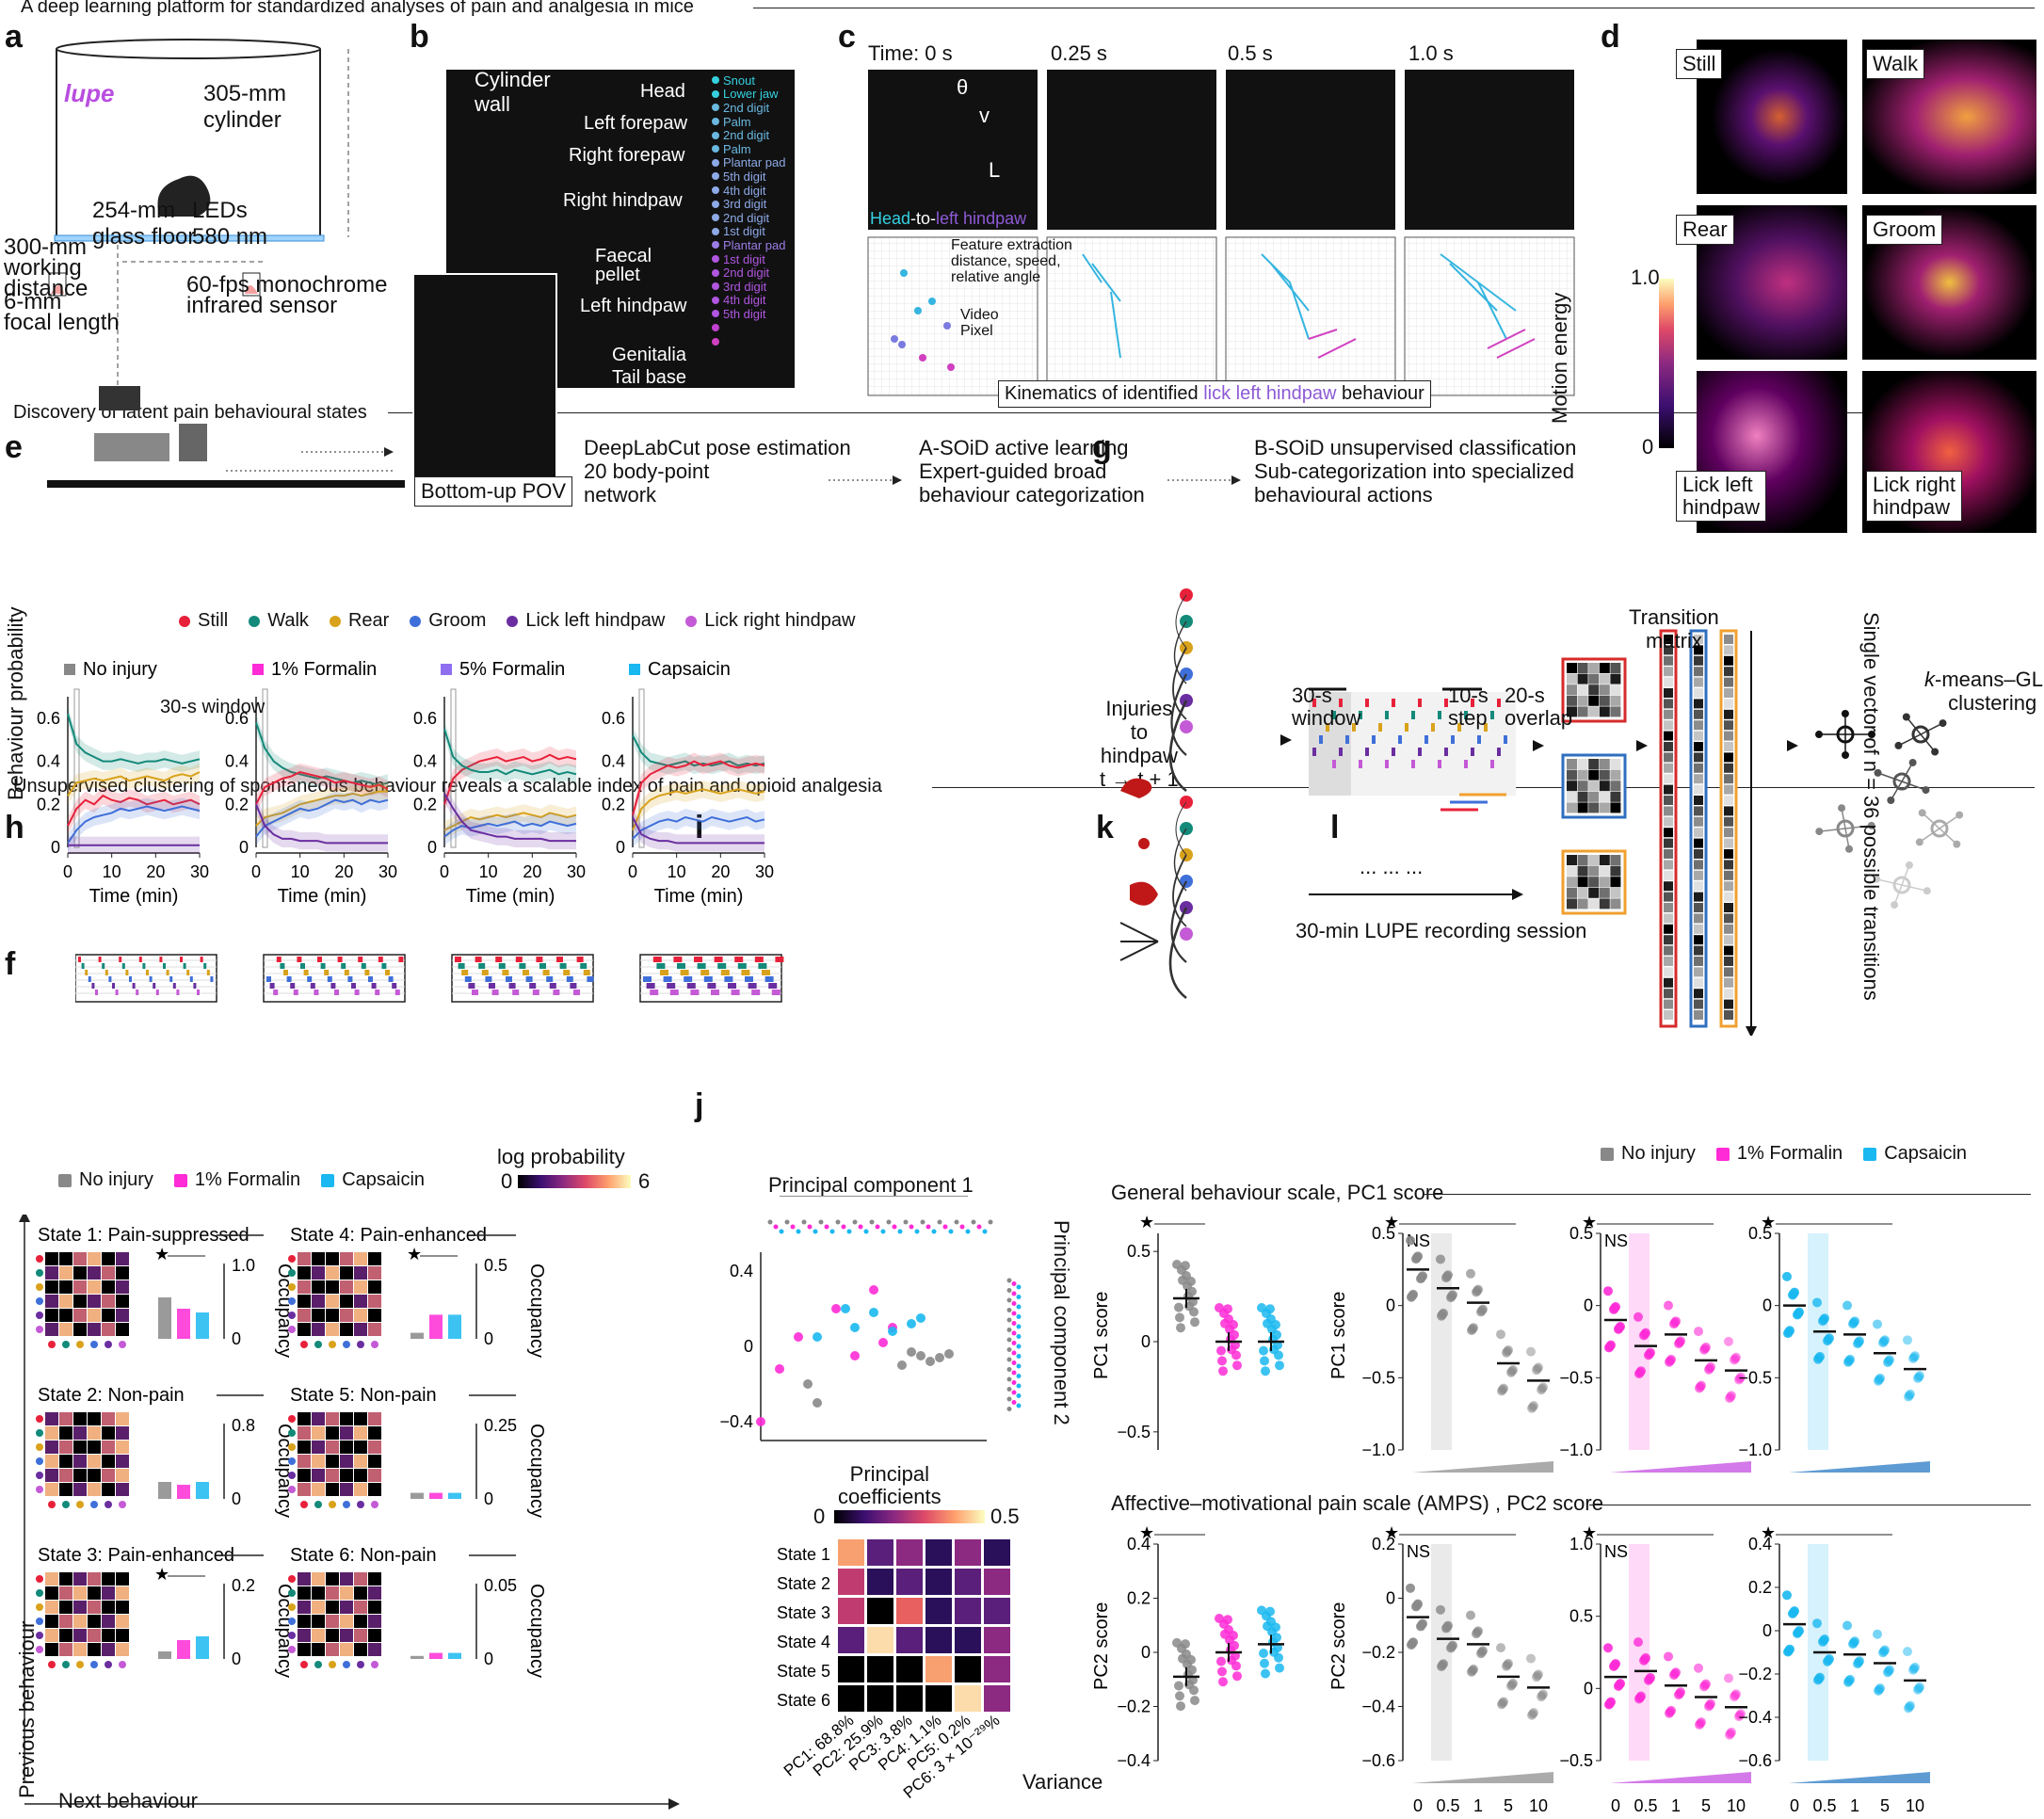 Image resolution: width=2044 pixels, height=1819 pixels. I want to click on dose-highlight, so click(1441, 1342).